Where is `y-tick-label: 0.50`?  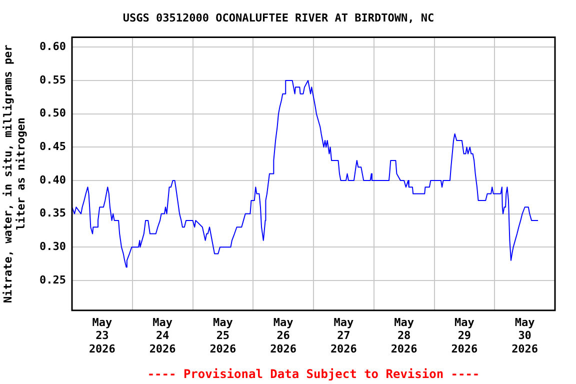
y-tick-label: 0.50 is located at coordinates (53, 113).